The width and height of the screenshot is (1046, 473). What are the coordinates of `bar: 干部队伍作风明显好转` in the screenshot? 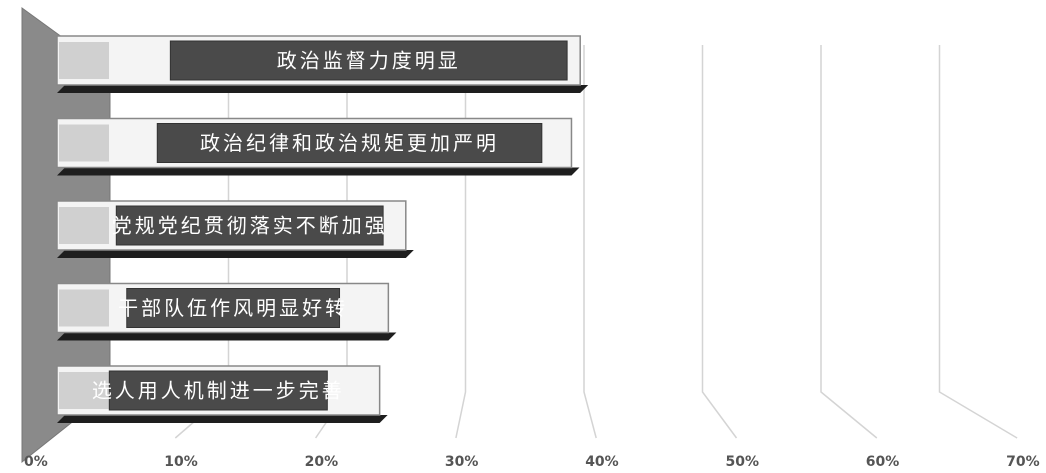 It's located at (226, 311).